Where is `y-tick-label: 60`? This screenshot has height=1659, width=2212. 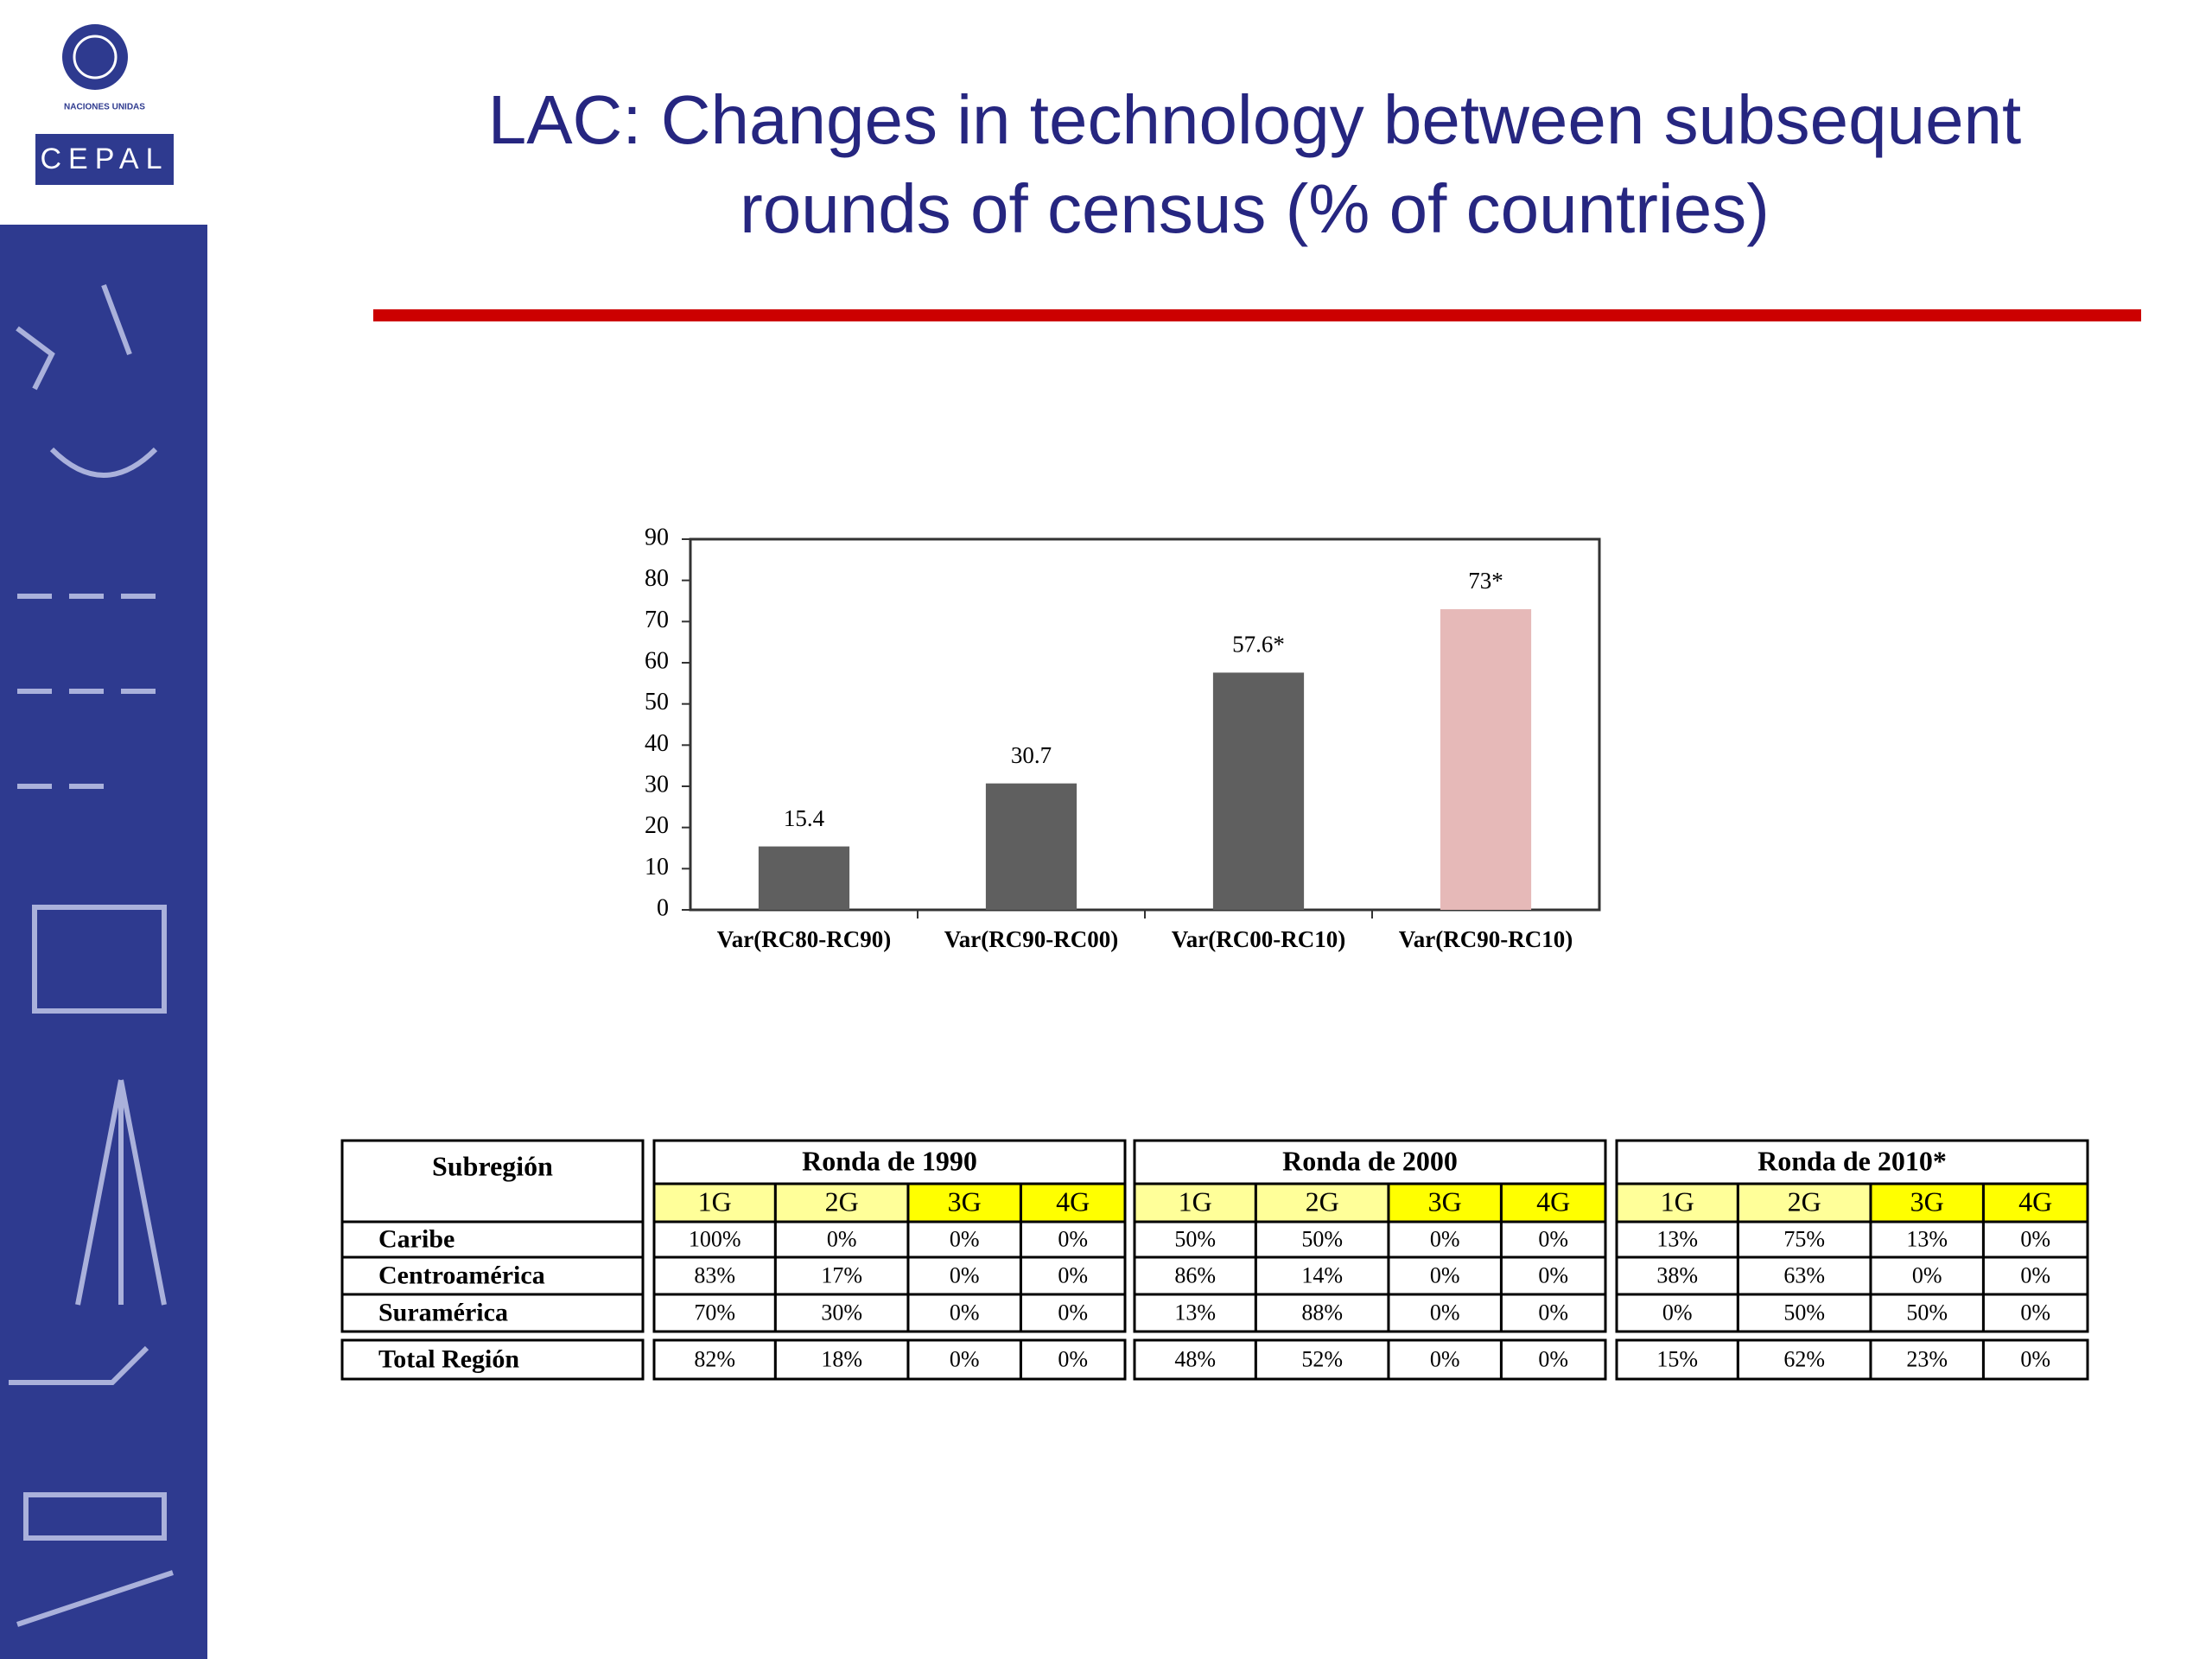 y-tick-label: 60 is located at coordinates (657, 660).